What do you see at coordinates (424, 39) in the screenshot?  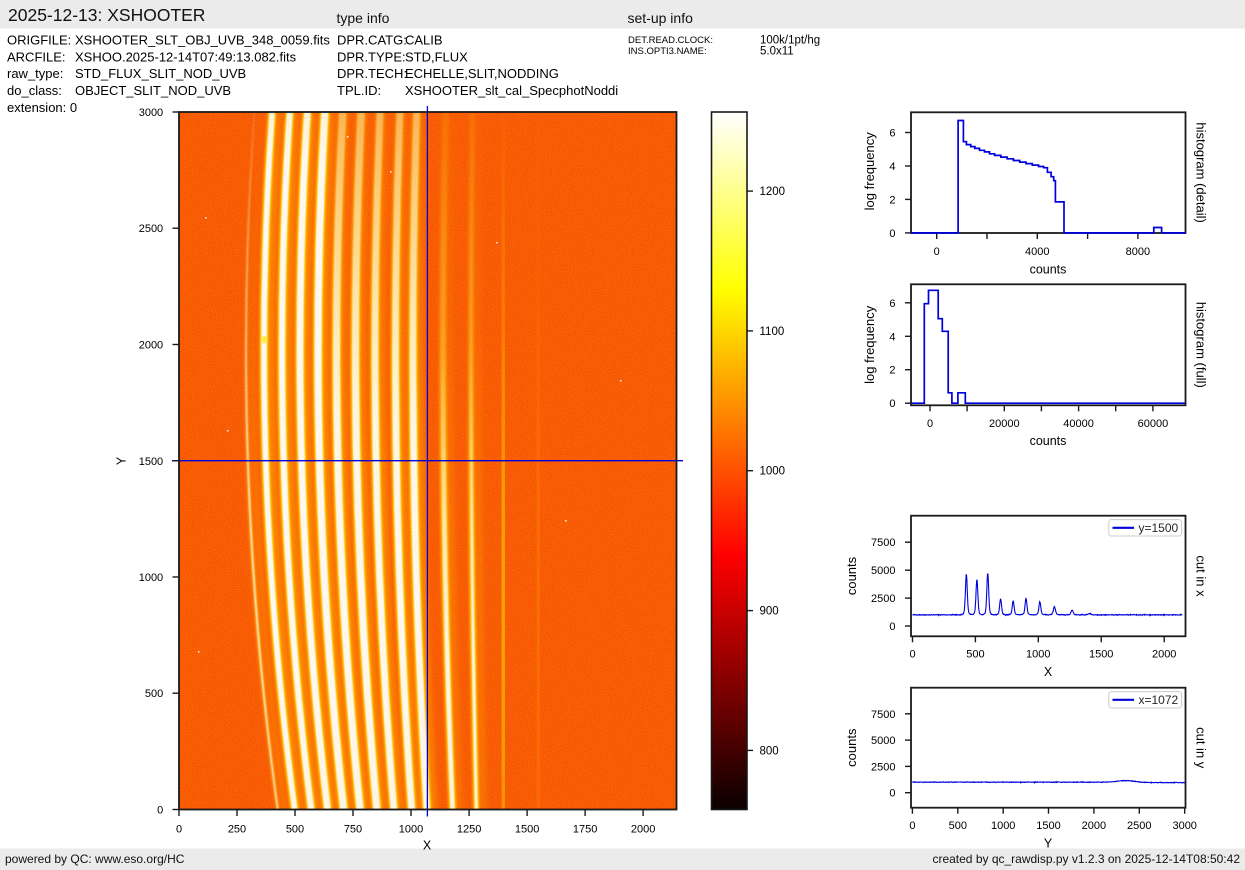 I see `svg-text: CALIB` at bounding box center [424, 39].